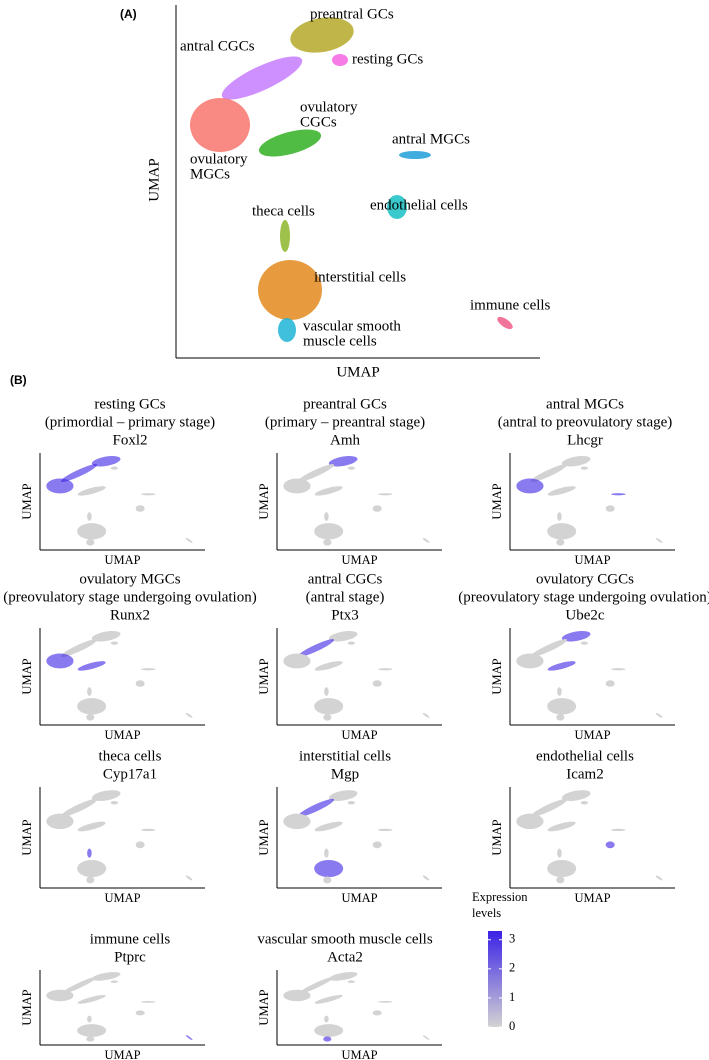  What do you see at coordinates (352, 14) in the screenshot?
I see `cluster-label: preantral GCs` at bounding box center [352, 14].